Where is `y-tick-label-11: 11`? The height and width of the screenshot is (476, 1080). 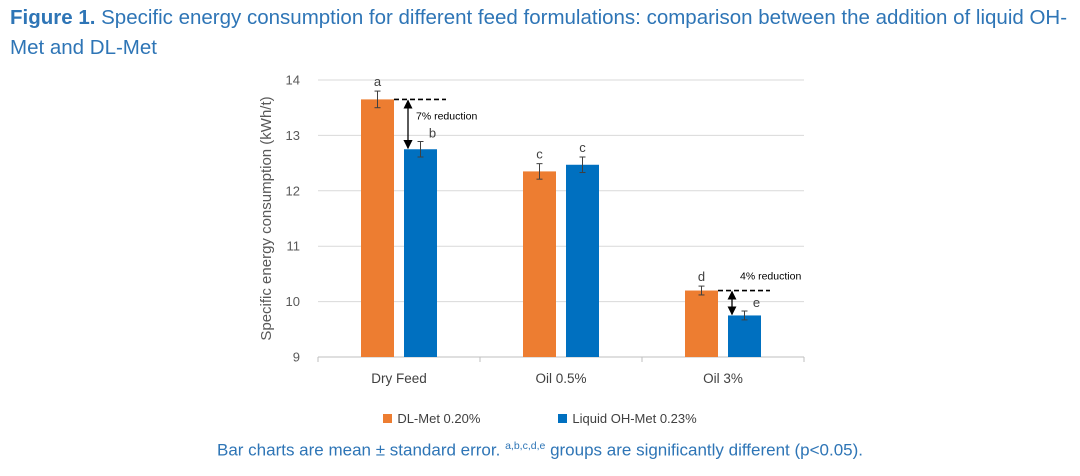 y-tick-label-11: 11 is located at coordinates (294, 246).